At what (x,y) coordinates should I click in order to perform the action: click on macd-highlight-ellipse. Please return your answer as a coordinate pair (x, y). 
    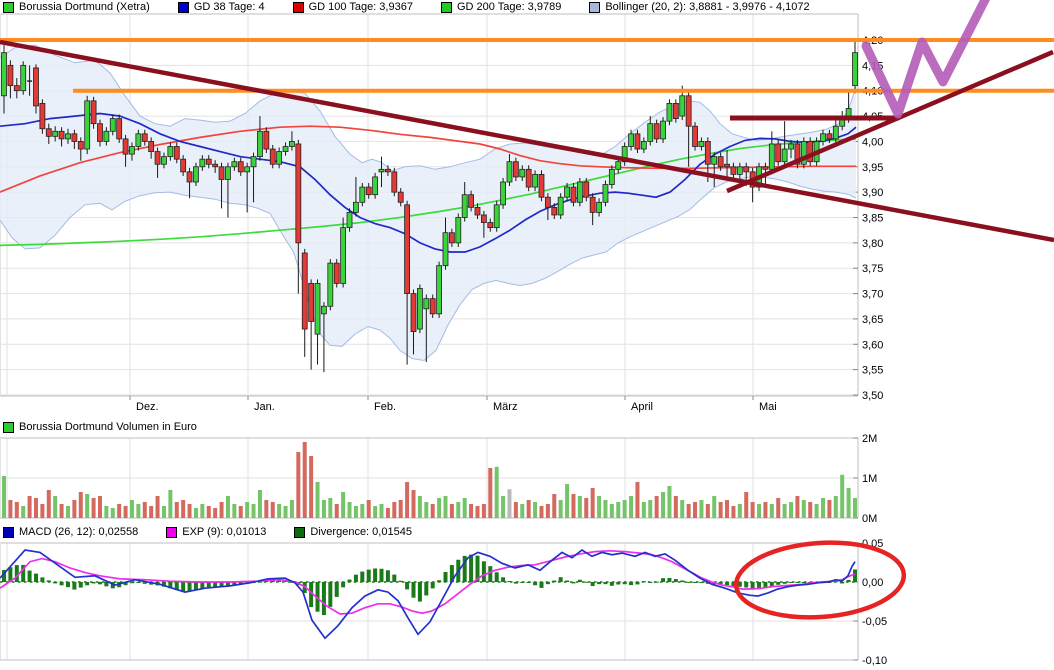
    Looking at the image, I should click on (820, 580).